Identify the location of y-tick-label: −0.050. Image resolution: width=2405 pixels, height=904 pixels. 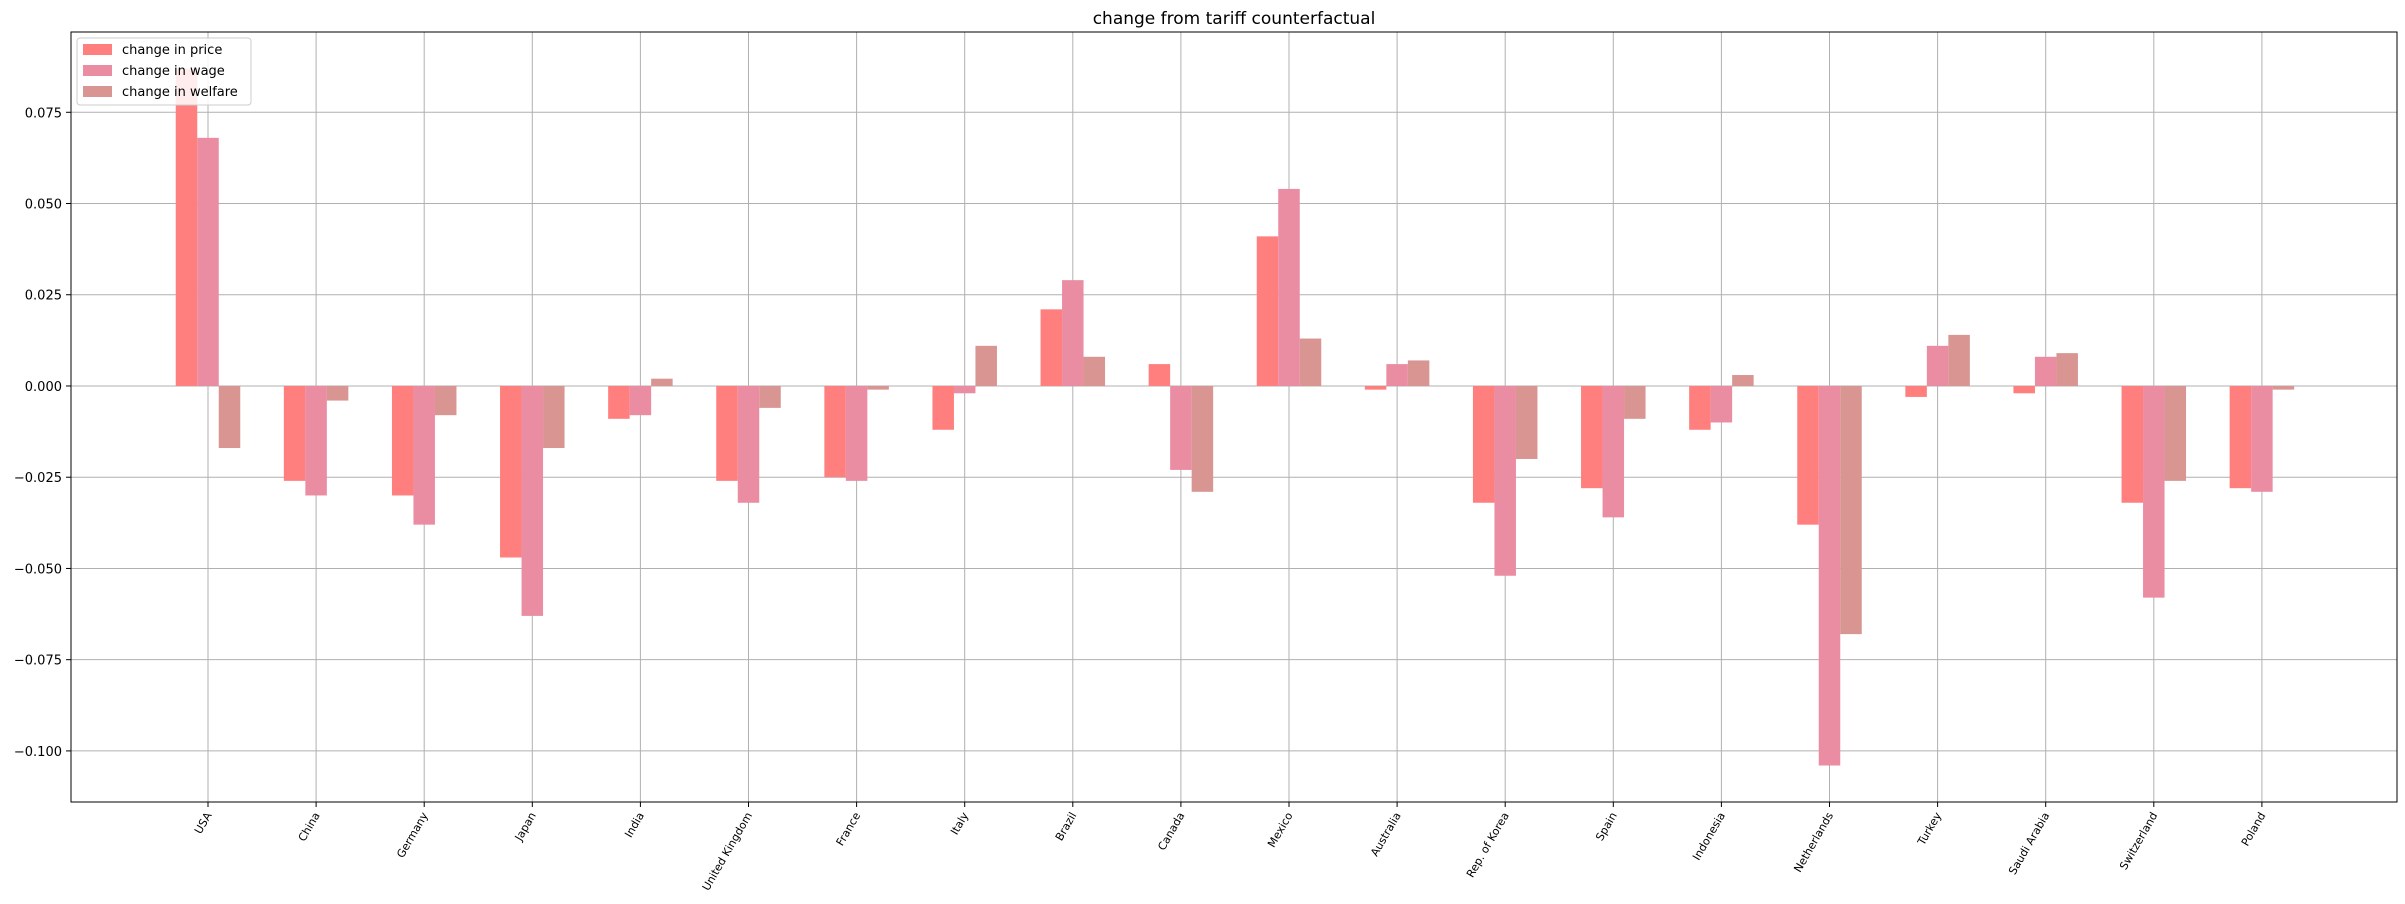
(38, 569).